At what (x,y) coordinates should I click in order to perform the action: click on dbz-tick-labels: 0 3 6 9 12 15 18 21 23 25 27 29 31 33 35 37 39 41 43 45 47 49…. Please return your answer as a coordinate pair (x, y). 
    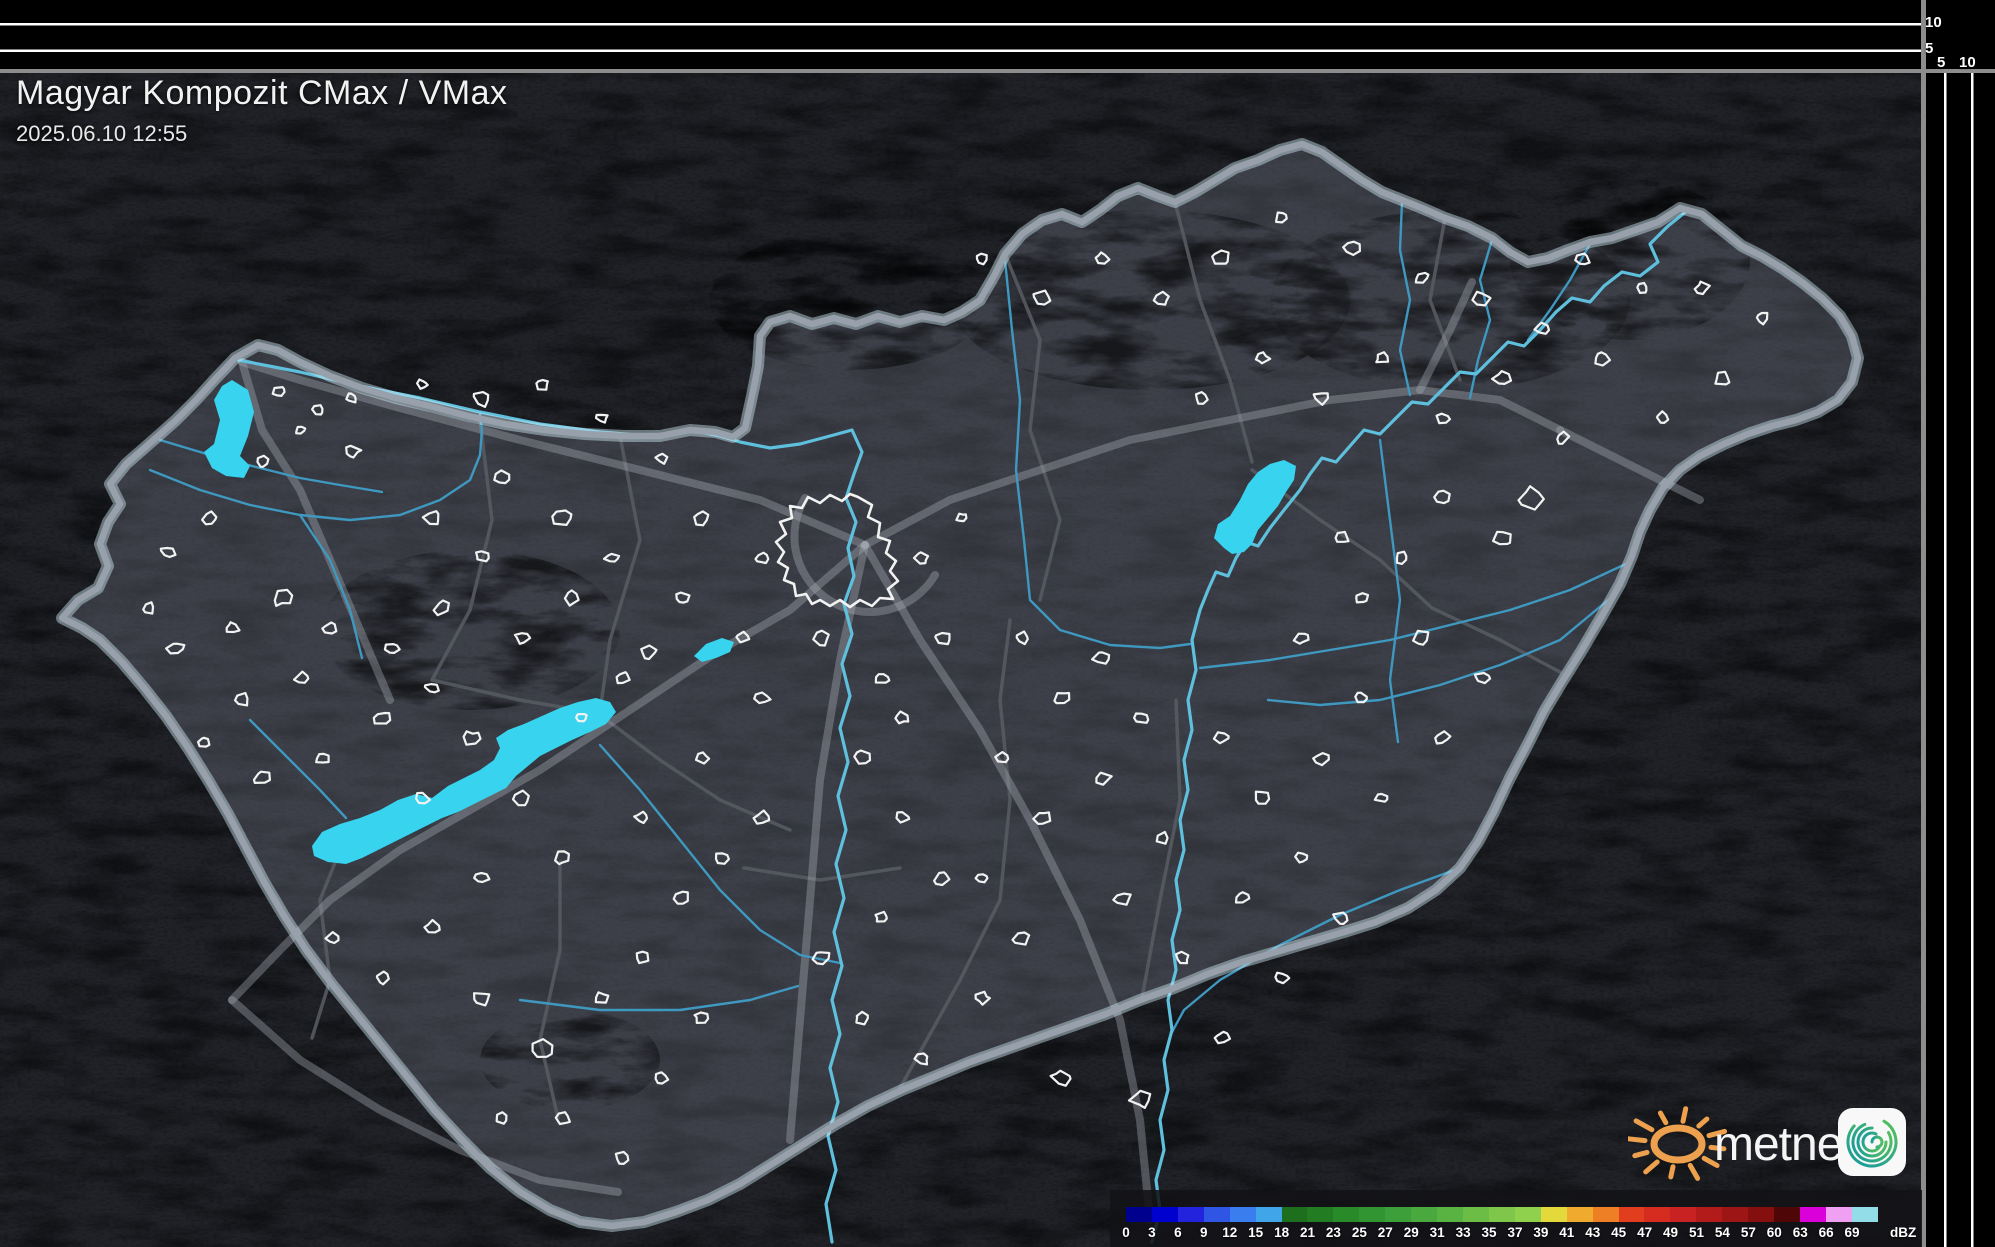
    Looking at the image, I should click on (1519, 1233).